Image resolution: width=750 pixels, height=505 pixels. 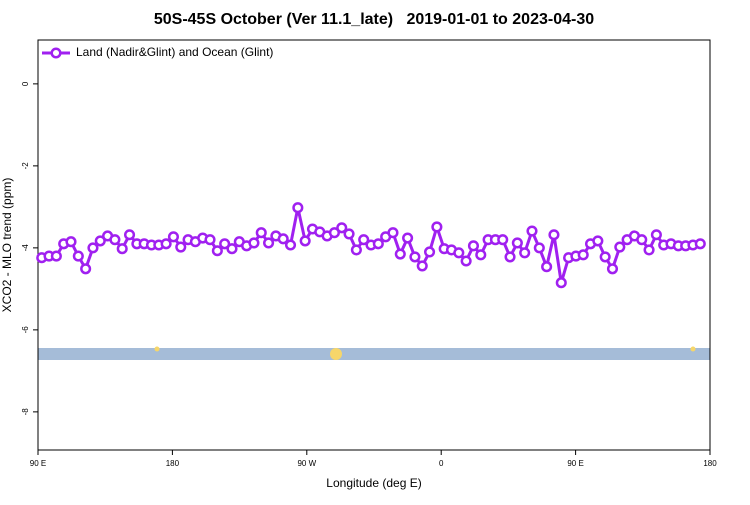 What do you see at coordinates (25, 166) in the screenshot?
I see `y-tick-label: -2` at bounding box center [25, 166].